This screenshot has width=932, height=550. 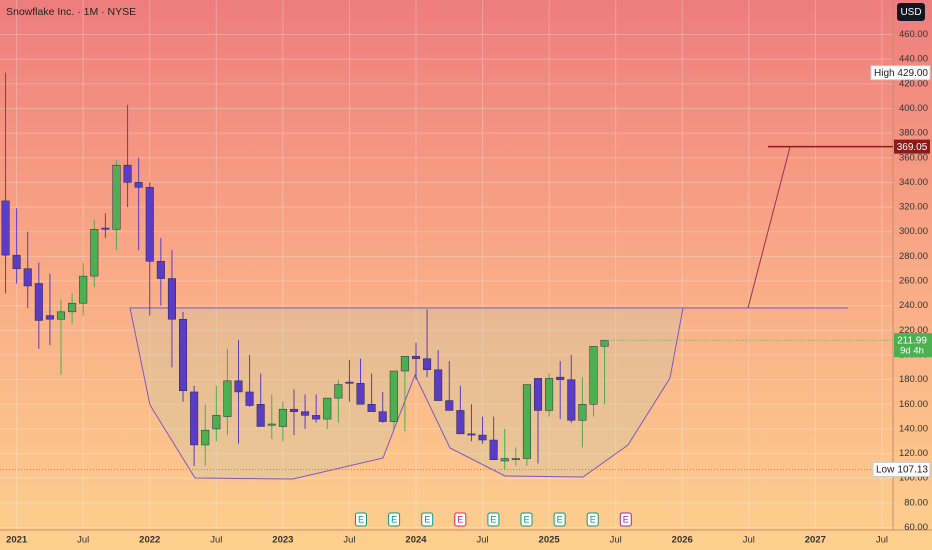 I want to click on x-tick-label: 2023, so click(x=282, y=540).